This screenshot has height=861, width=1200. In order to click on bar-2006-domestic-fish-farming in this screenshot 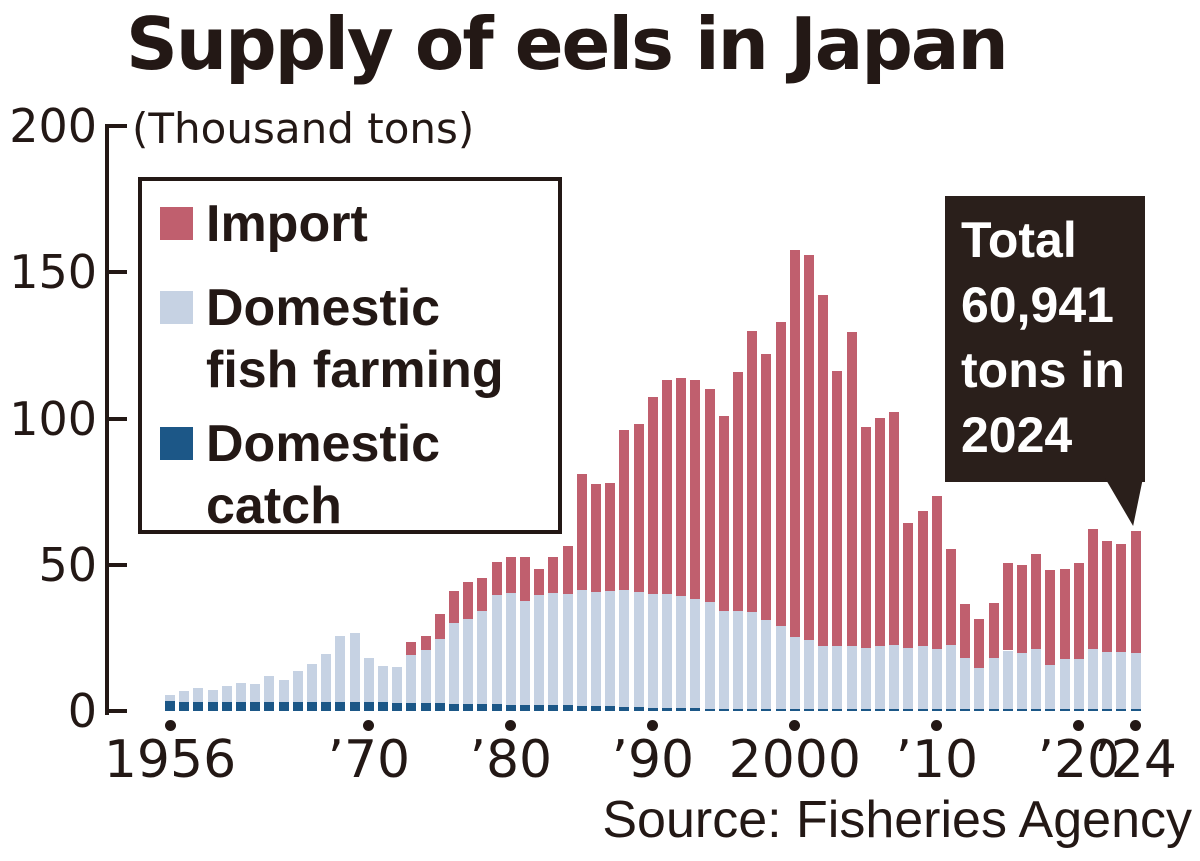, I will do `click(880, 677)`.